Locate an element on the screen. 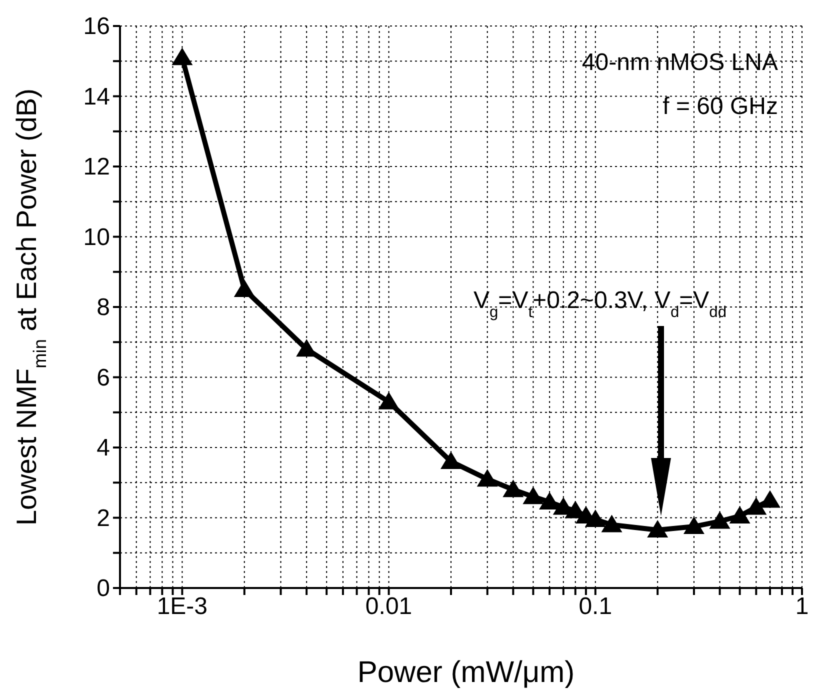 This screenshot has height=698, width=817. annotation: f = 60 GHz is located at coordinates (720, 106).